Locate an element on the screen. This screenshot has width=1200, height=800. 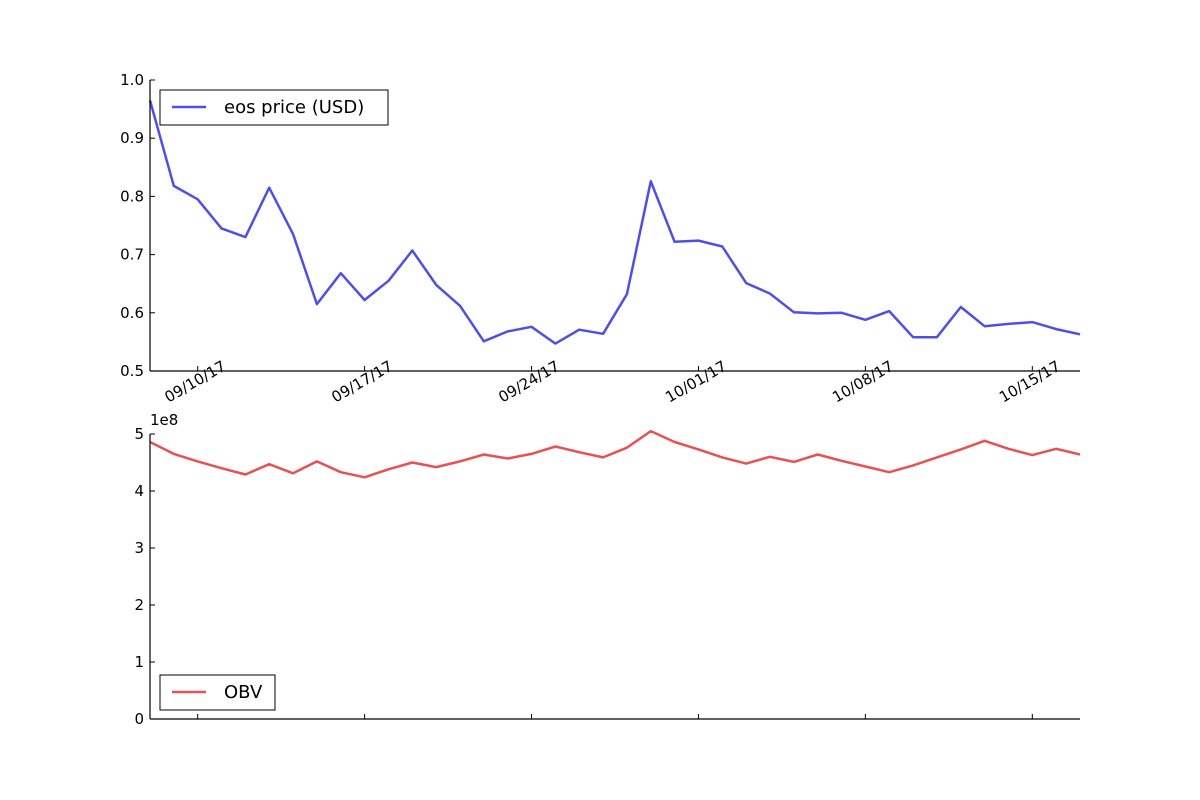
obv-y-offset-label: 1e8 is located at coordinates (164, 420).